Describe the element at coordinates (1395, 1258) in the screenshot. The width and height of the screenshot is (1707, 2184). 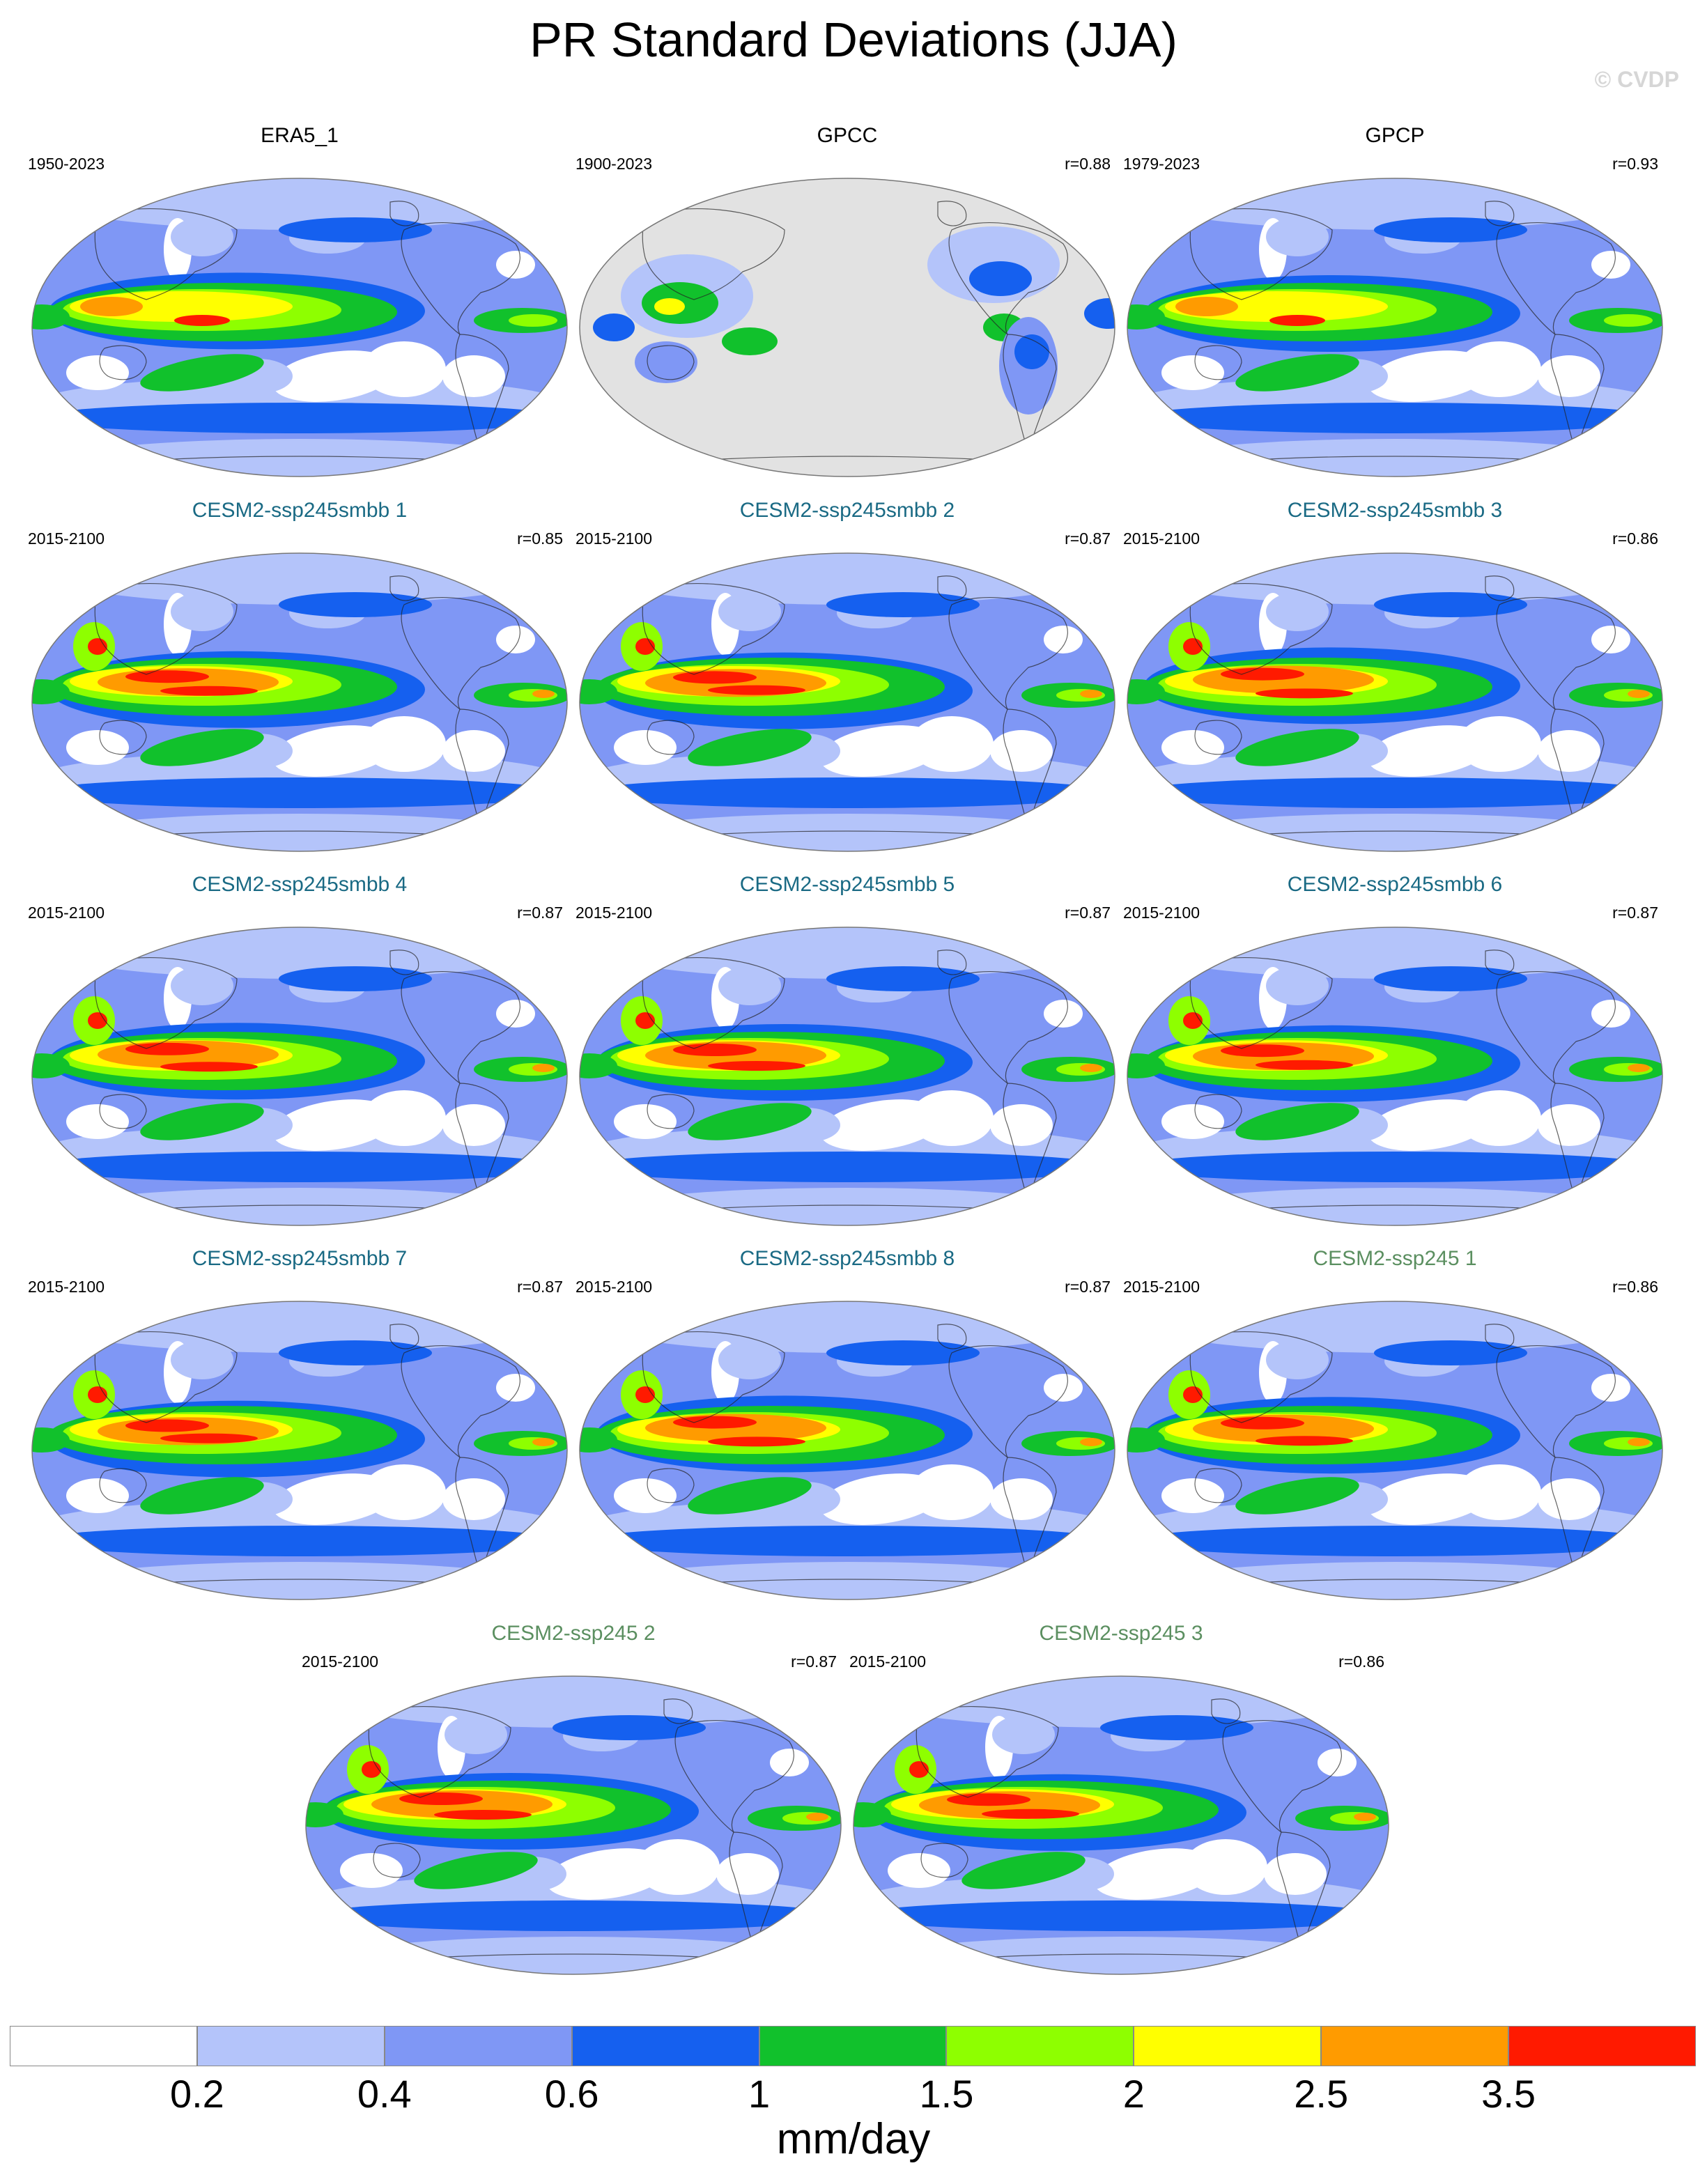
I see `panel-title: CESM2-ssp245 1` at that location.